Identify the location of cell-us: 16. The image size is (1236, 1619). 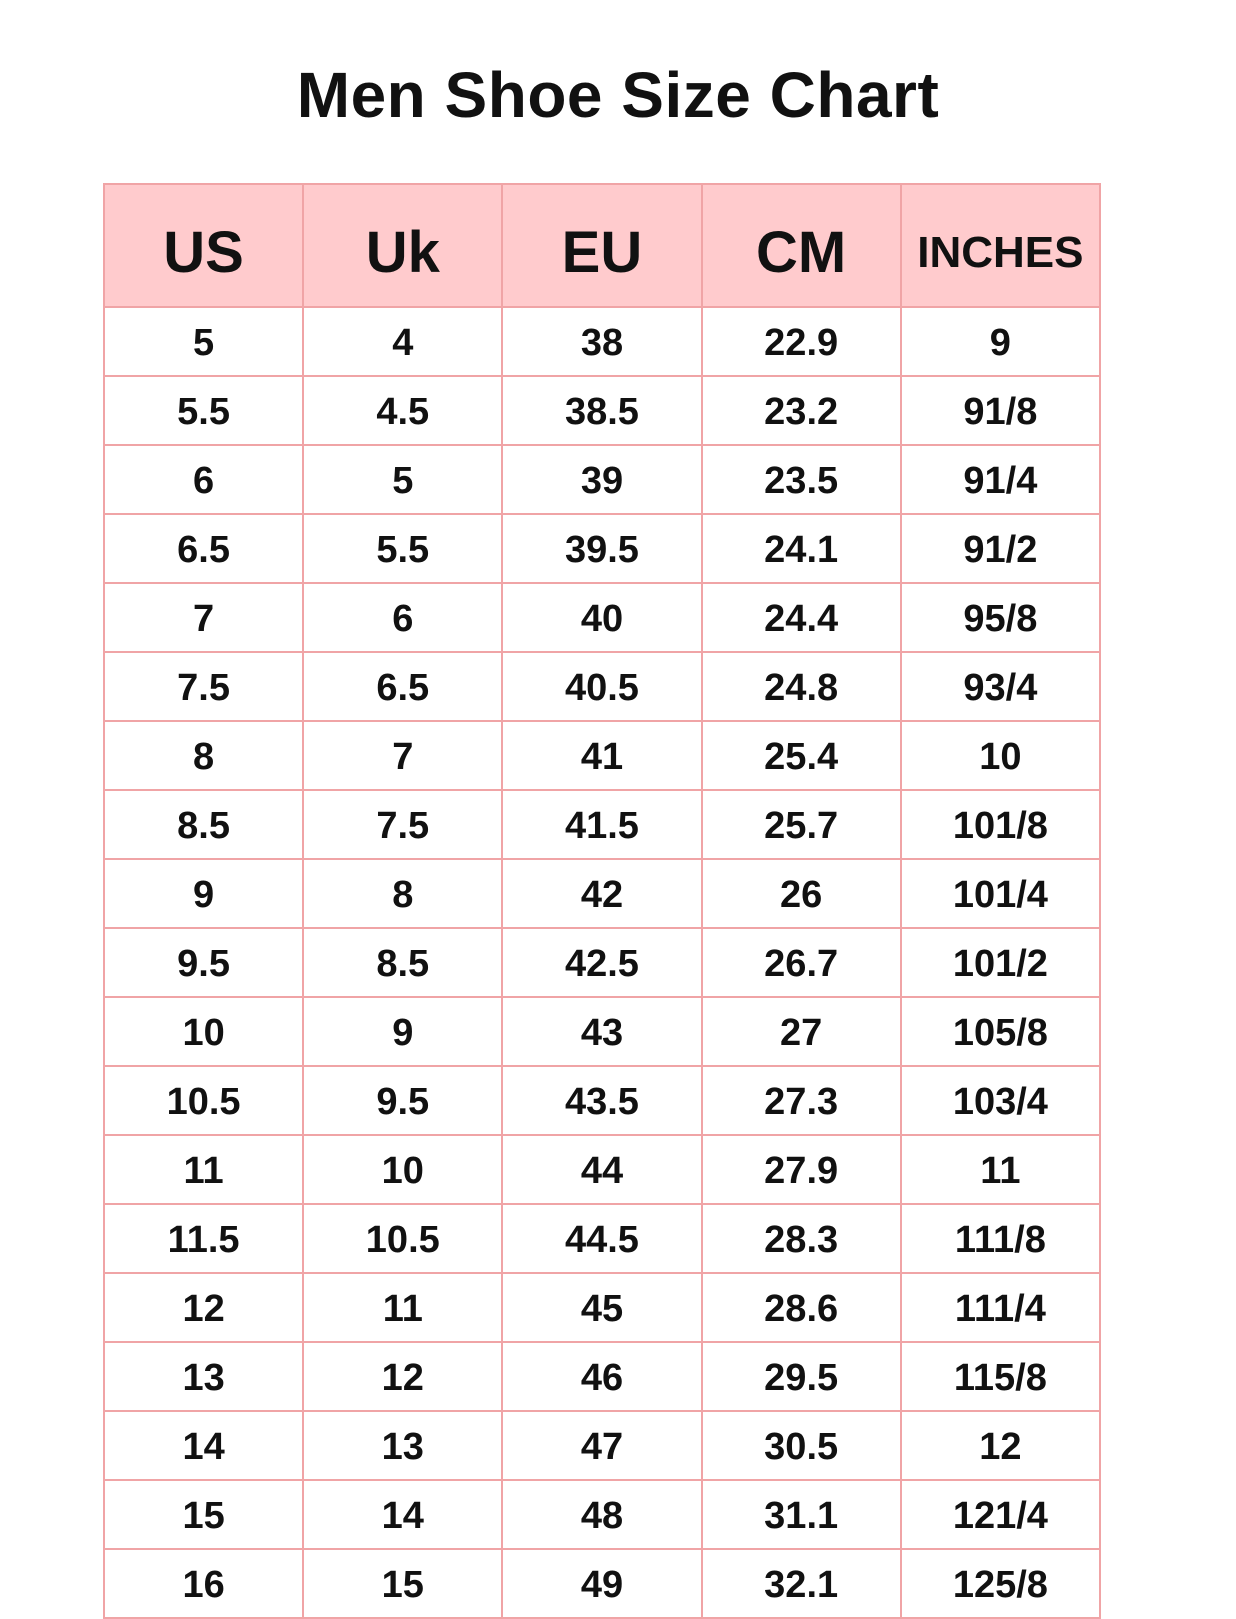
(203, 1583).